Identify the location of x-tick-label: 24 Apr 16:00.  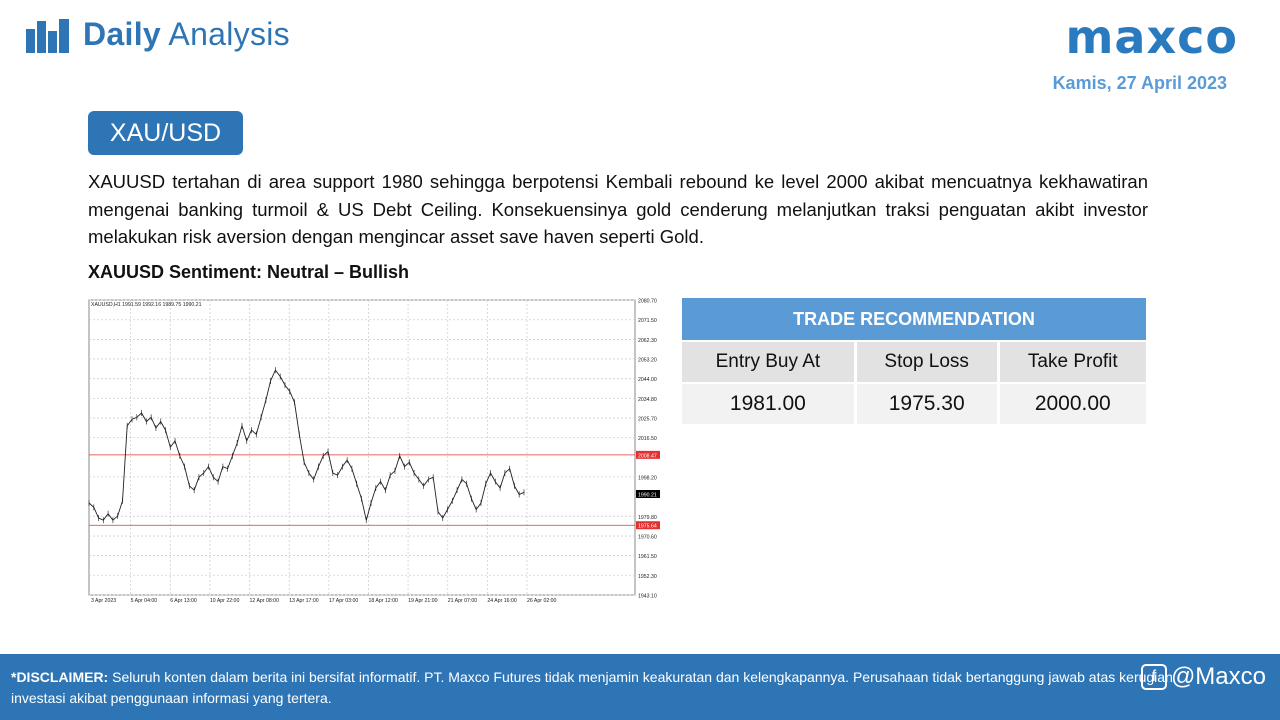
(502, 601).